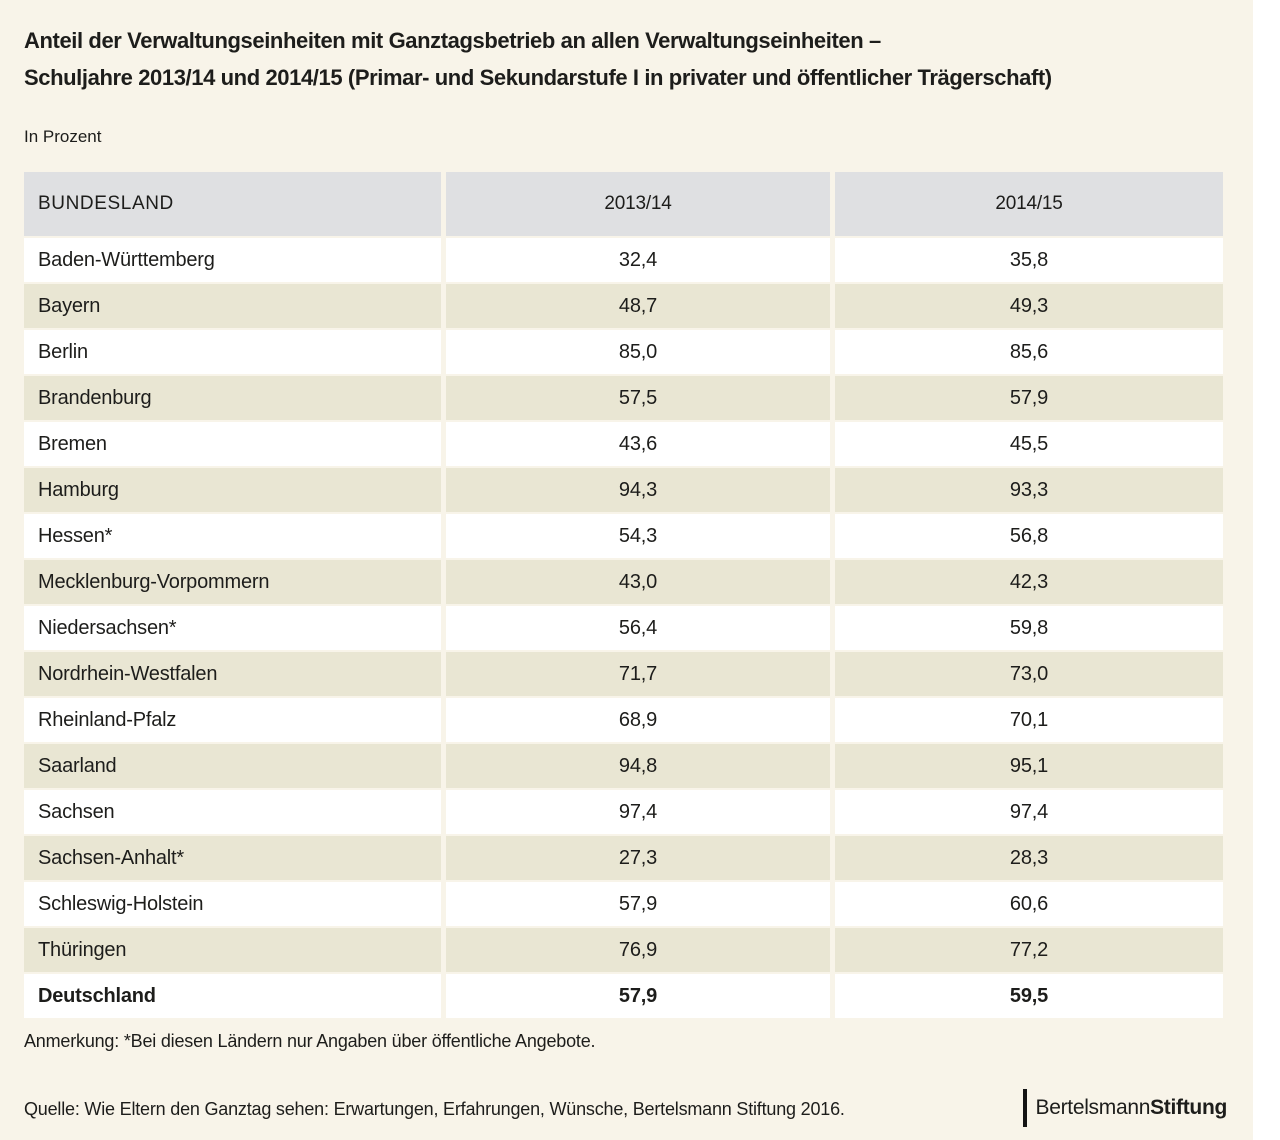 This screenshot has width=1280, height=1140. What do you see at coordinates (232, 950) in the screenshot?
I see `state-name-cell: Thüringen` at bounding box center [232, 950].